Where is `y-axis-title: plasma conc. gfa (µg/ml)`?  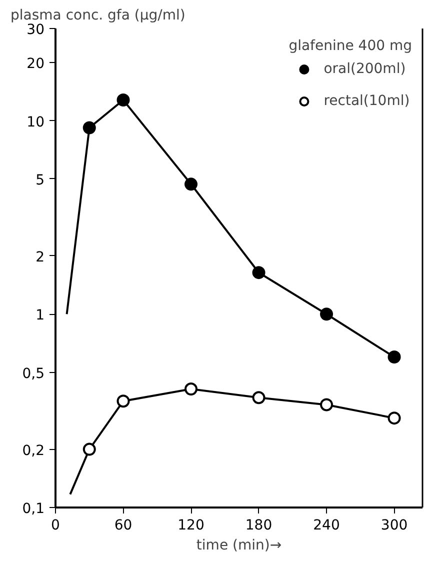
y-axis-title: plasma conc. gfa (µg/ml) is located at coordinates (98, 16).